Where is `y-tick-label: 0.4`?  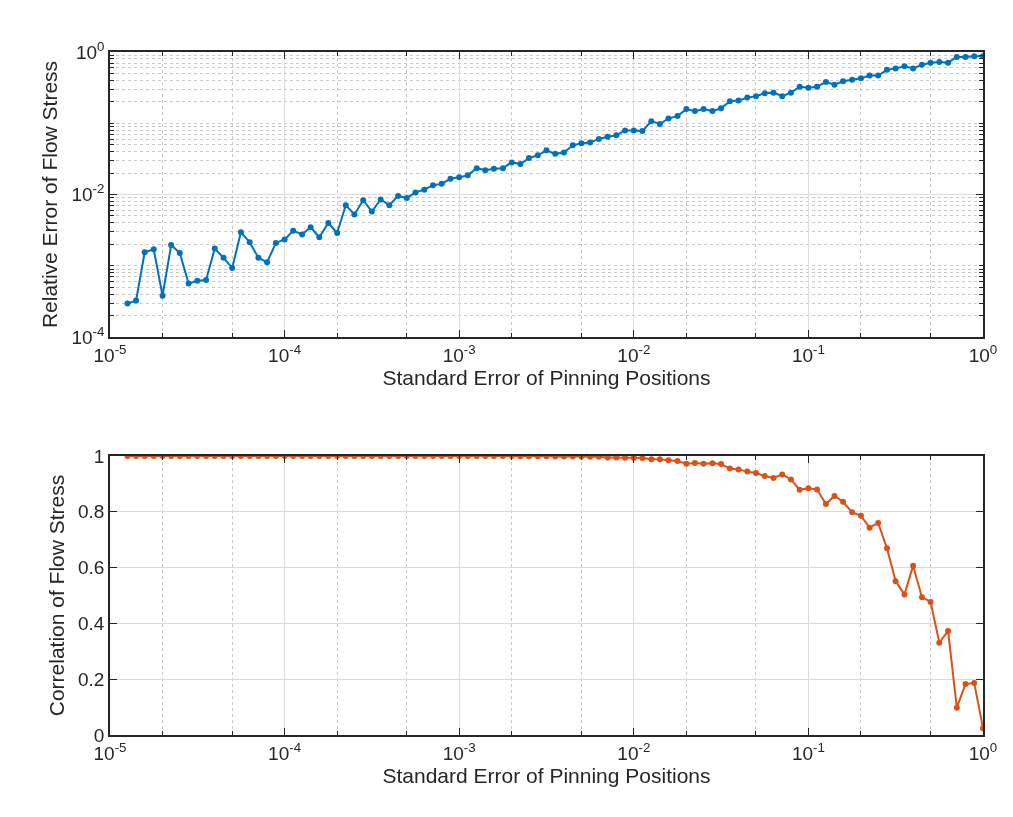 y-tick-label: 0.4 is located at coordinates (91, 624).